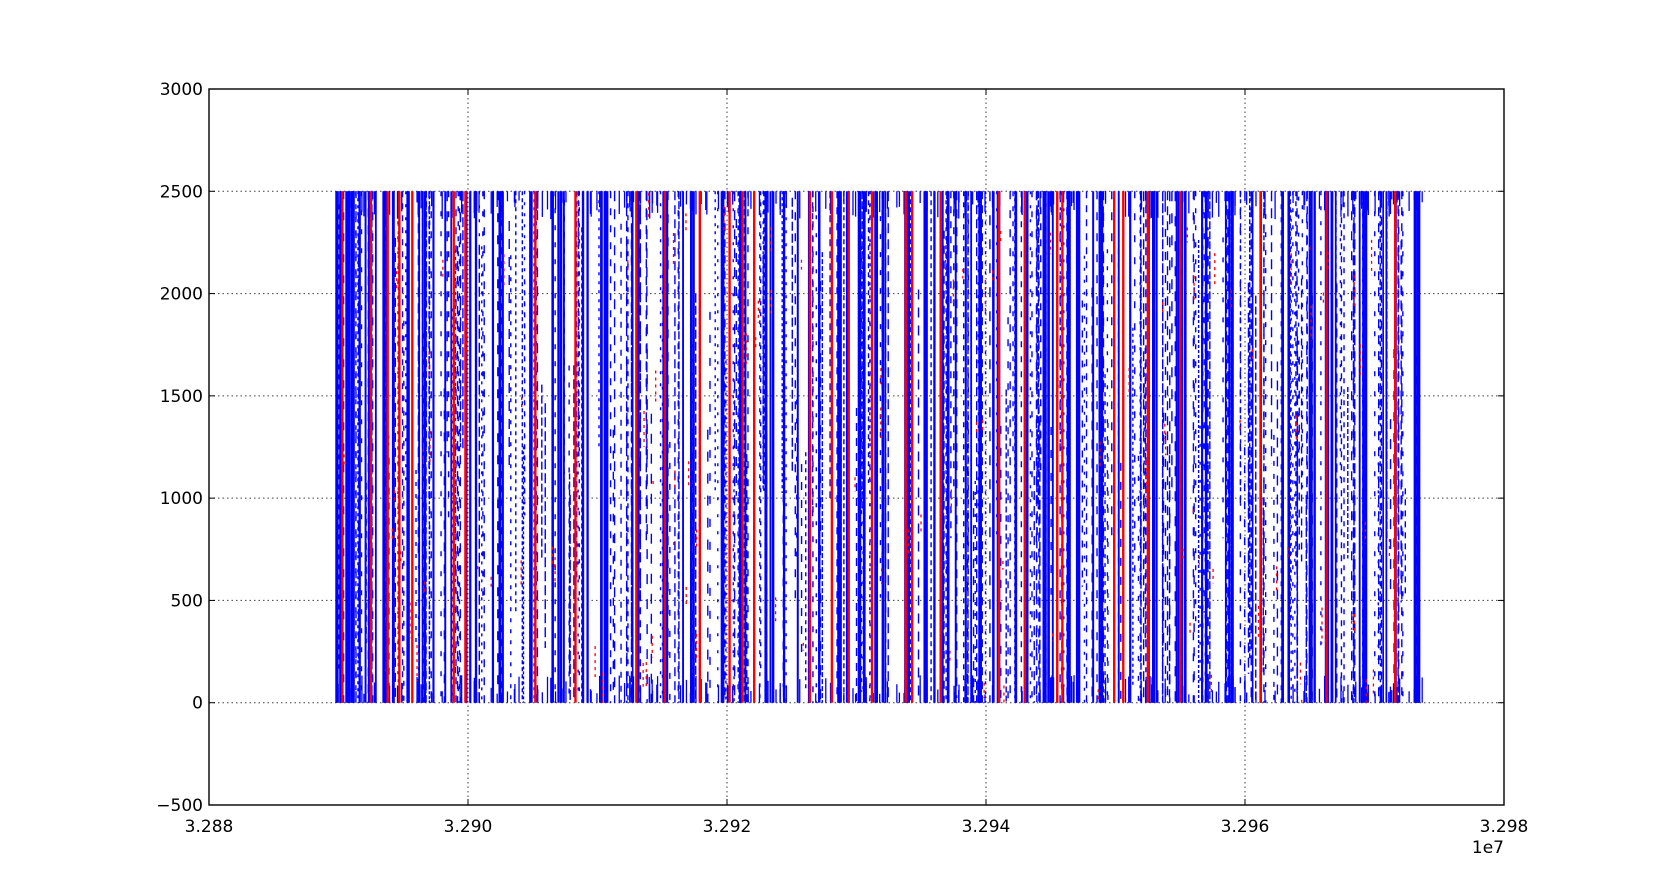 The width and height of the screenshot is (1656, 887). Describe the element at coordinates (1488, 848) in the screenshot. I see `x-axis-offset-label: 1e7` at that location.